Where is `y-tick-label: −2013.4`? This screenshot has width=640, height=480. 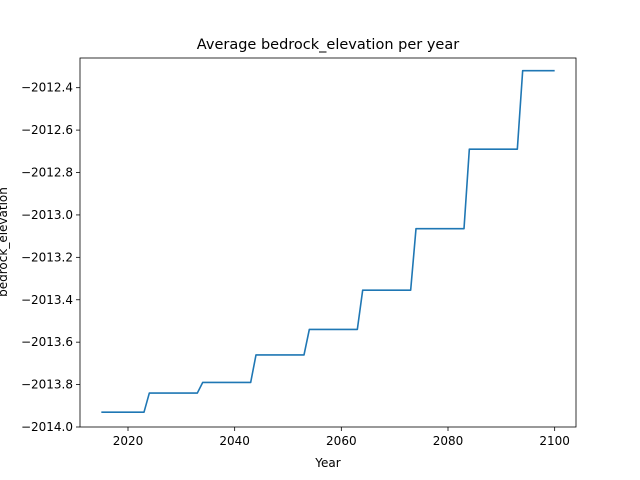 y-tick-label: −2013.4 is located at coordinates (47, 300).